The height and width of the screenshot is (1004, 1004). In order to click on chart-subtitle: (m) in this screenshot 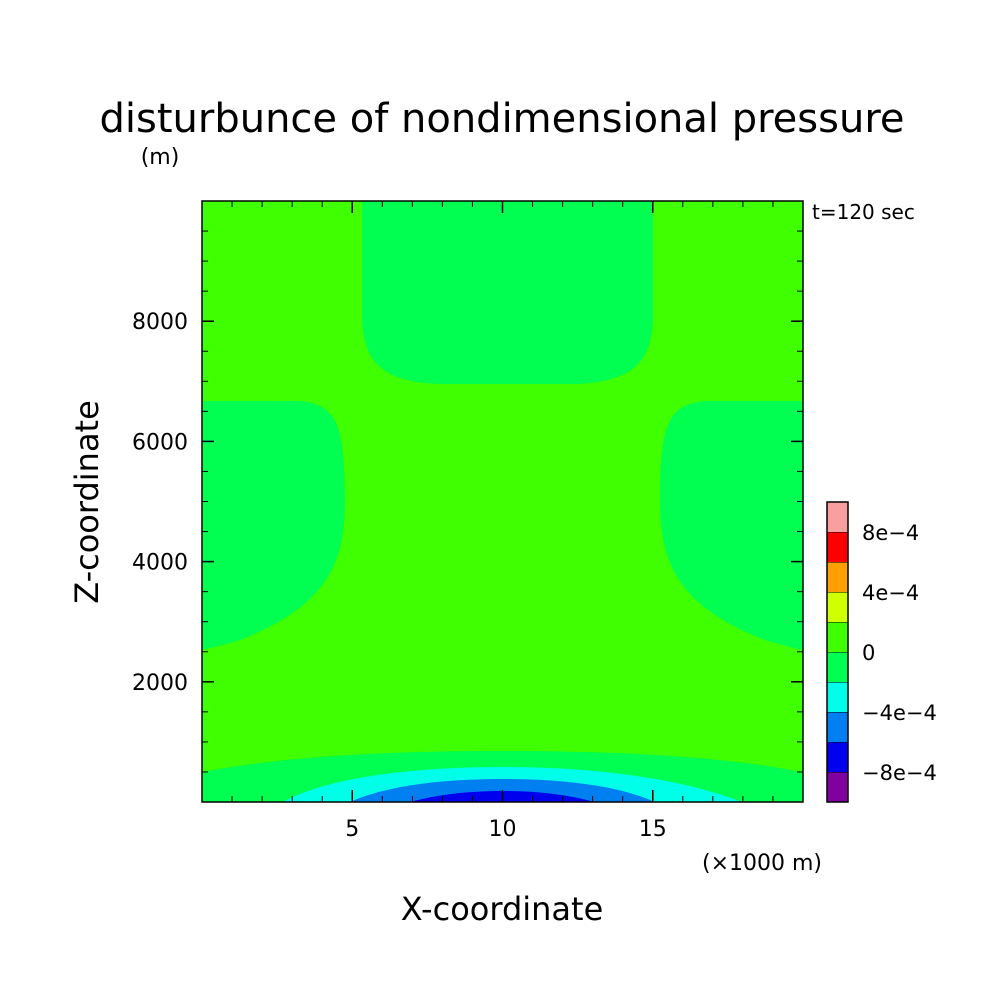, I will do `click(160, 157)`.